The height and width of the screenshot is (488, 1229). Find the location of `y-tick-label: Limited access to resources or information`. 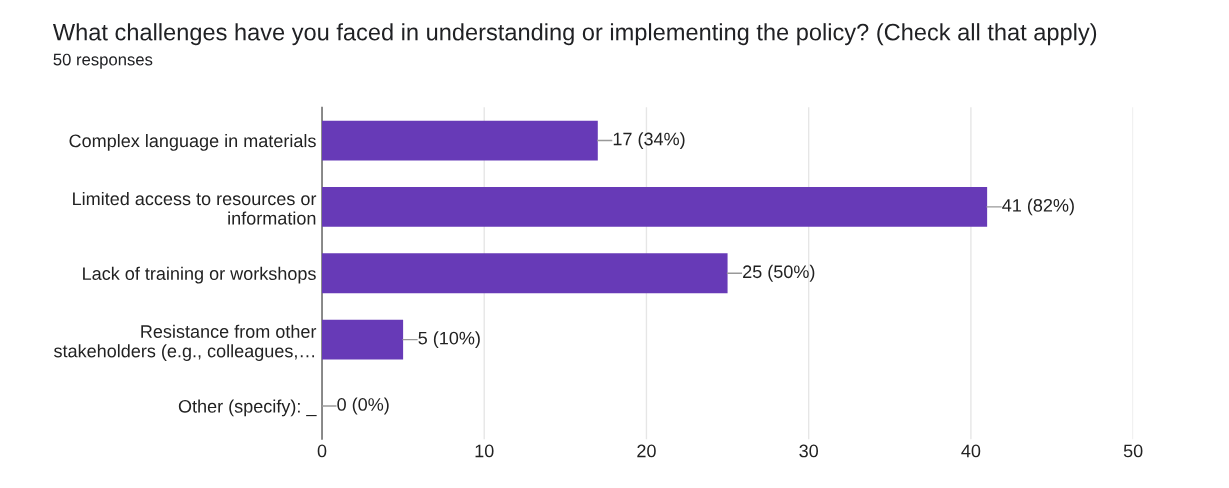

y-tick-label: Limited access to resources or information is located at coordinates (195, 208).